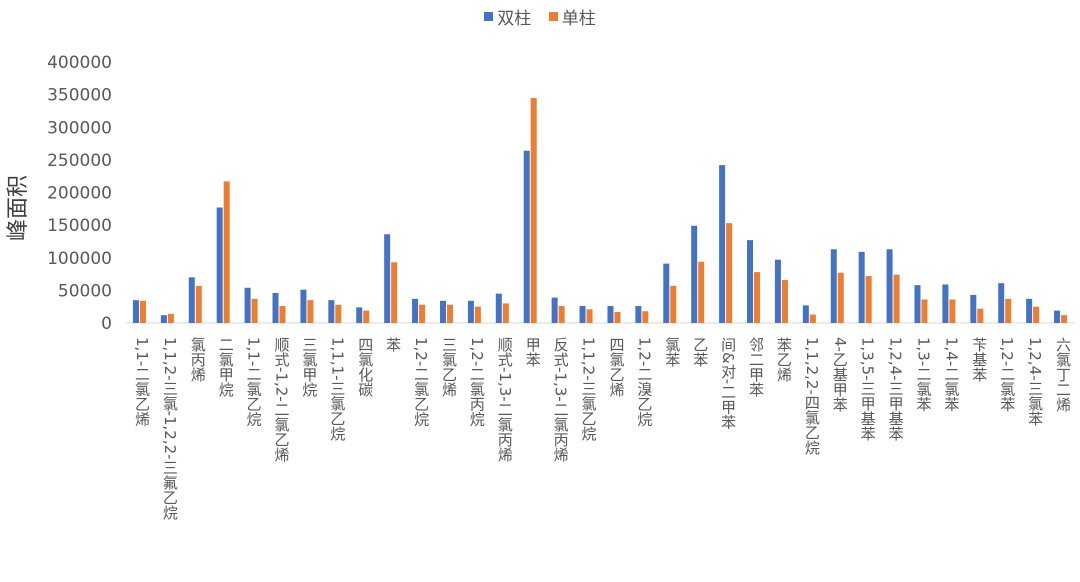 The width and height of the screenshot is (1080, 582). Describe the element at coordinates (421, 382) in the screenshot. I see `x-tick-label: 1,2-二氯乙烷` at that location.